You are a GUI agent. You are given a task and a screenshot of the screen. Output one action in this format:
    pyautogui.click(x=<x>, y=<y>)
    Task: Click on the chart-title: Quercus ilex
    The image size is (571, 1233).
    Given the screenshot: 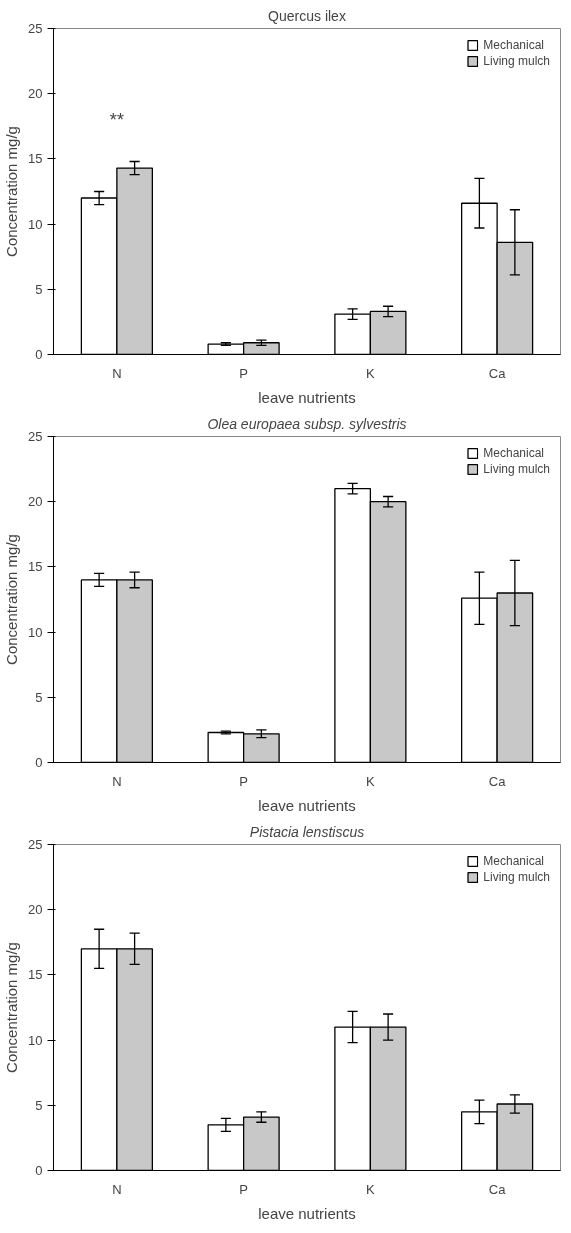 What is the action you would take?
    pyautogui.click(x=307, y=15)
    